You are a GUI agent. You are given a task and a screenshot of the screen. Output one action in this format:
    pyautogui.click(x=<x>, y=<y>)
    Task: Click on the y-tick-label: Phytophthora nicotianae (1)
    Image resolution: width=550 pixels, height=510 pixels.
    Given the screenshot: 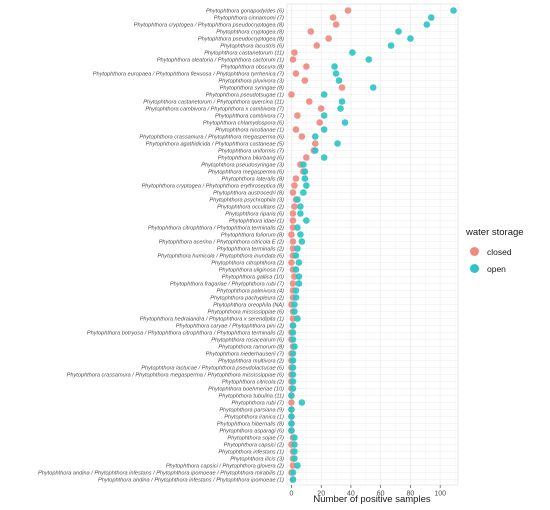 What is the action you would take?
    pyautogui.click(x=249, y=131)
    